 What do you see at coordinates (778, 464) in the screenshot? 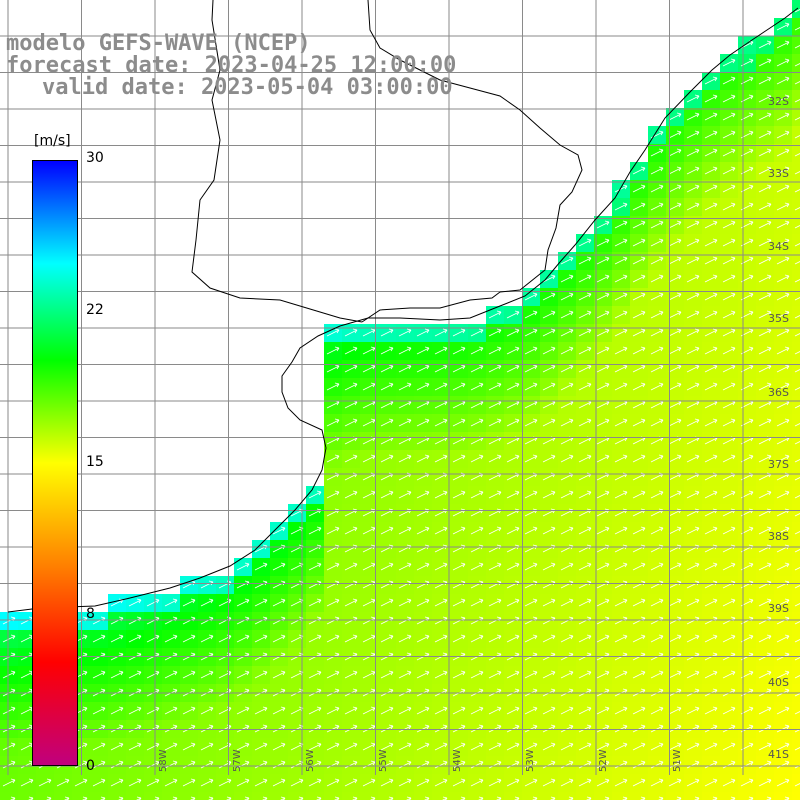
I see `lat-label: 37S` at bounding box center [778, 464].